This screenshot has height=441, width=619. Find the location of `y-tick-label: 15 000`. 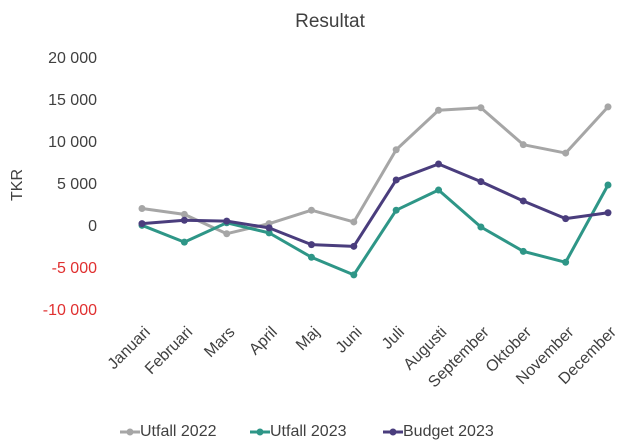

y-tick-label: 15 000 is located at coordinates (72, 100).